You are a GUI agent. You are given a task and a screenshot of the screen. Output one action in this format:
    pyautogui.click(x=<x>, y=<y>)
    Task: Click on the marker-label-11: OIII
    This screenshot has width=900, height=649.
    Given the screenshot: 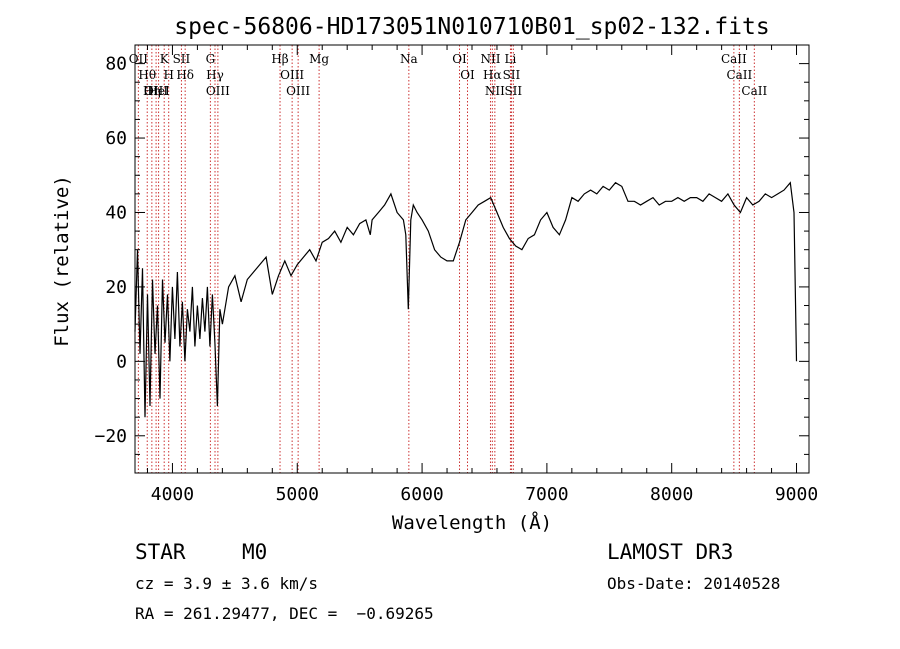 What is the action you would take?
    pyautogui.click(x=218, y=91)
    